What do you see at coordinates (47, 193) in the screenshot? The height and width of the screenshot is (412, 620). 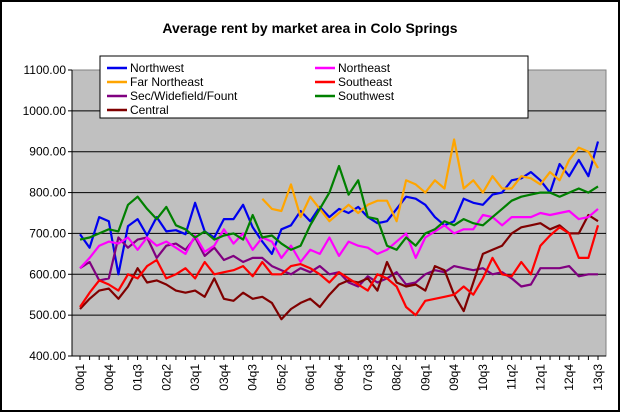 I see `y-tick-label: 800.00` at bounding box center [47, 193].